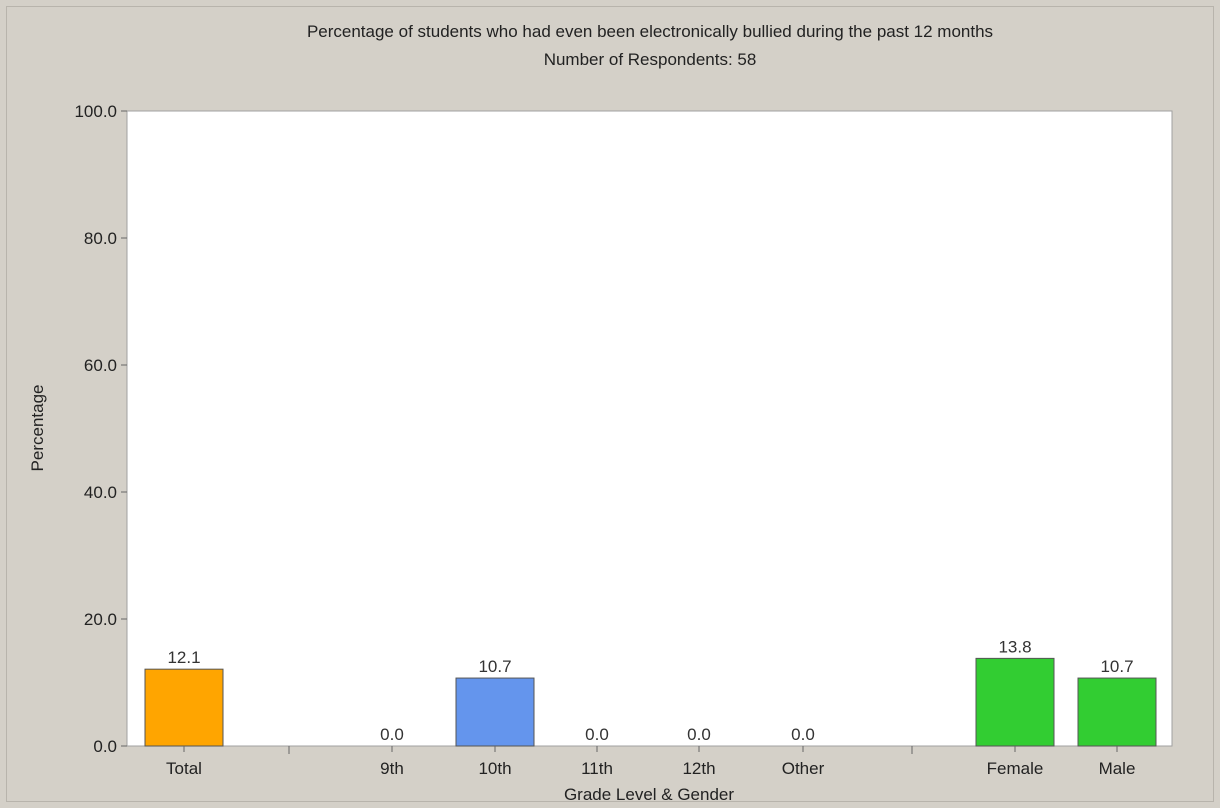 The image size is (1220, 808). Describe the element at coordinates (699, 734) in the screenshot. I see `bar-label-12th: 0.0` at that location.